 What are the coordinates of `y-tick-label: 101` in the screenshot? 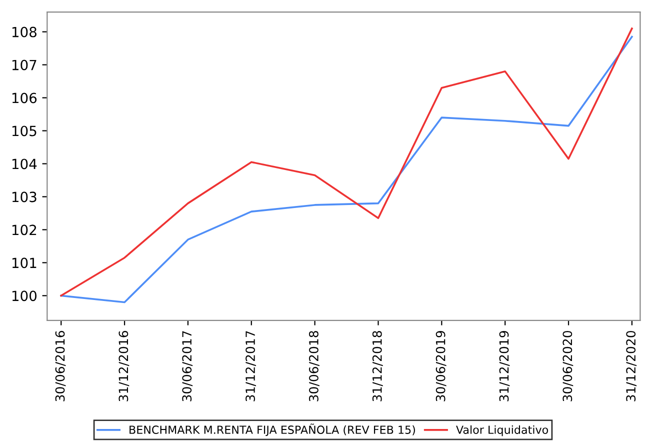 It's located at (24, 263).